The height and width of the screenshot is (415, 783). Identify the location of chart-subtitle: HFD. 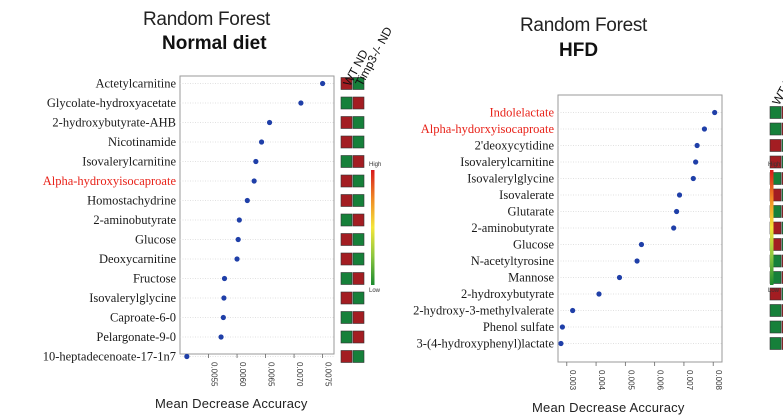
(579, 50).